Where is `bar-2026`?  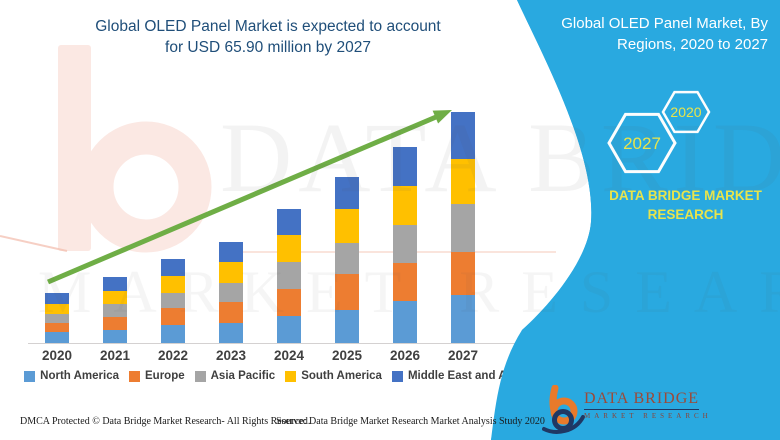
bar-2026 is located at coordinates (405, 244).